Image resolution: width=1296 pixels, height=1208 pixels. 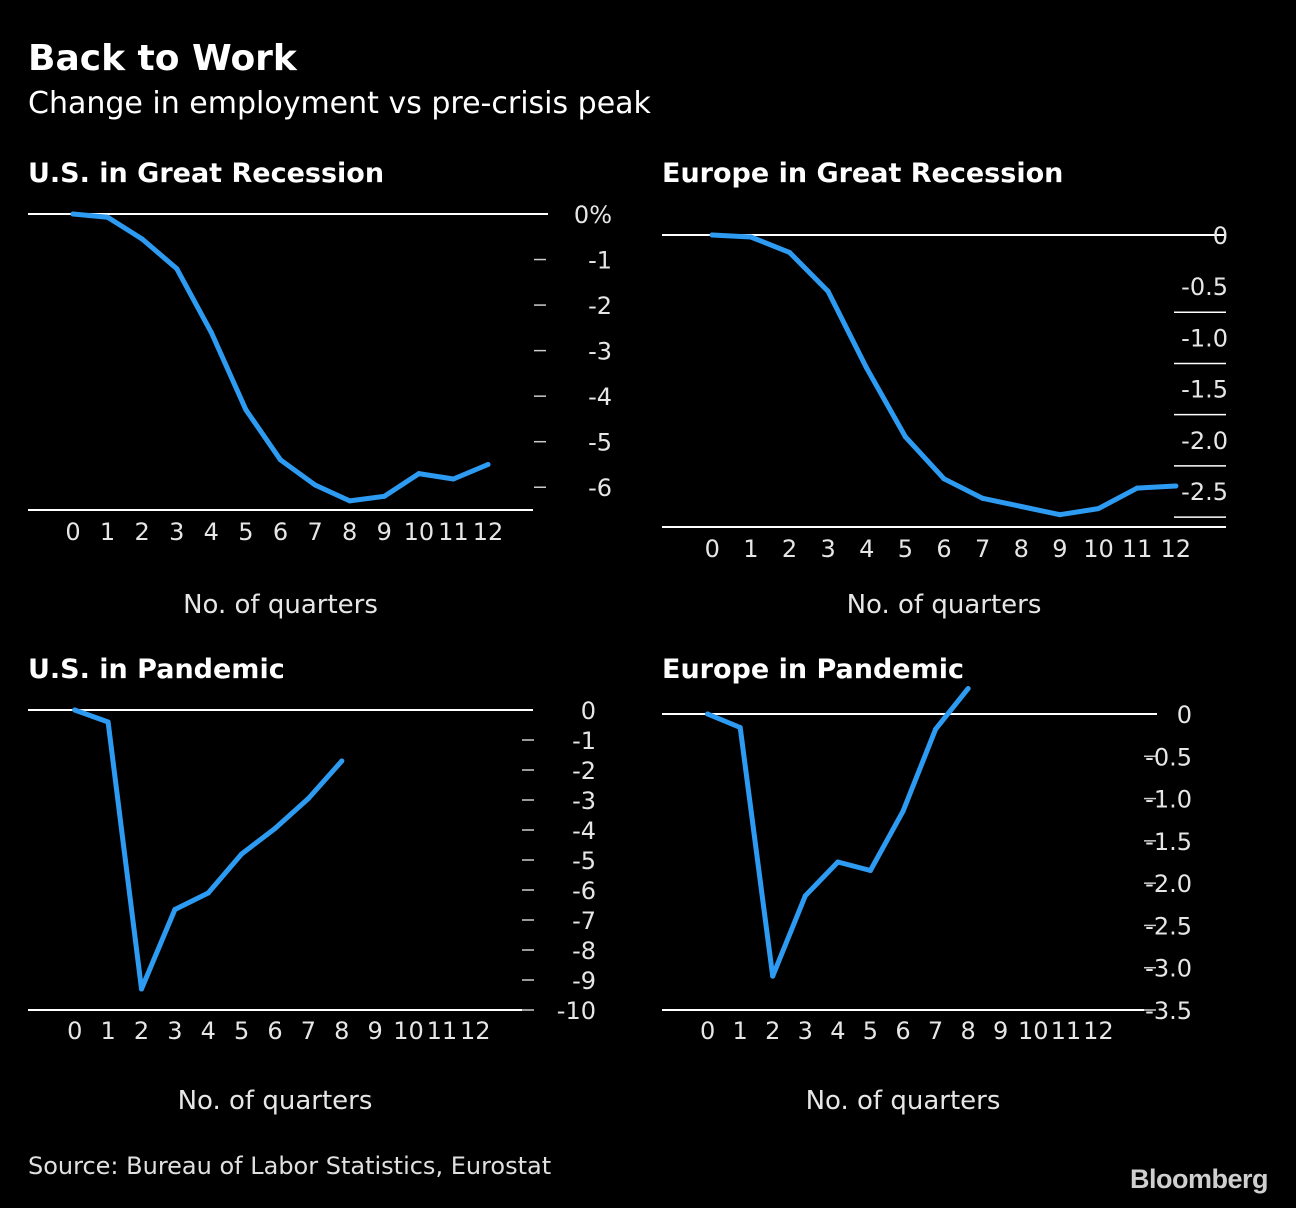 What do you see at coordinates (584, 981) in the screenshot?
I see `y-tick-label: -9` at bounding box center [584, 981].